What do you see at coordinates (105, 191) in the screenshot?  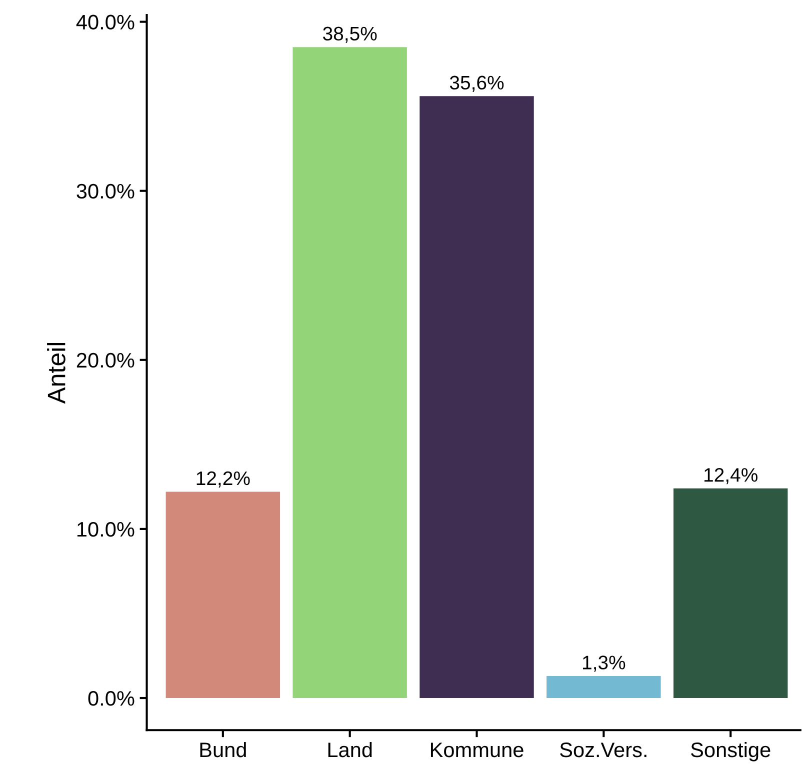 I see `y-tick-label: 30.0%` at bounding box center [105, 191].